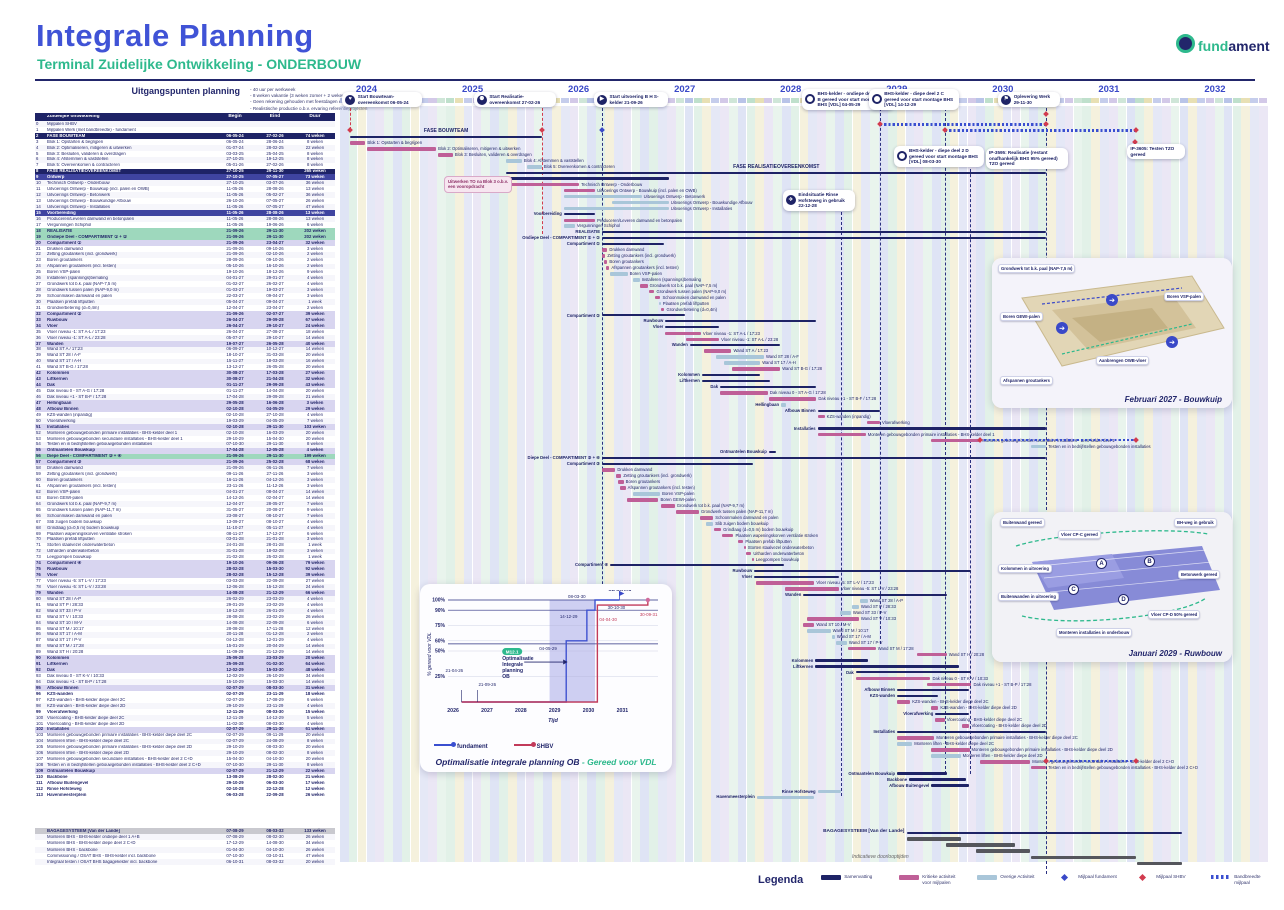 This screenshot has width=1284, height=910. What do you see at coordinates (82, 284) in the screenshot?
I see `cell-c-name: Grondwerk tot b.k. paal (NAP-7,5 m)` at bounding box center [82, 284].